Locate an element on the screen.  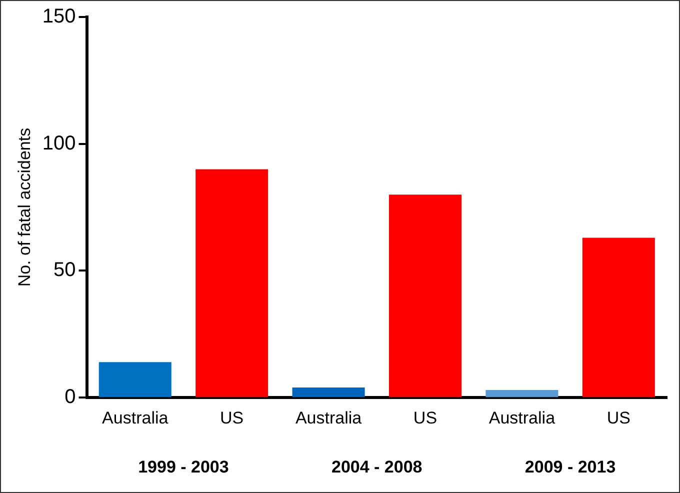
text: 2009 - 2013 is located at coordinates (570, 467).